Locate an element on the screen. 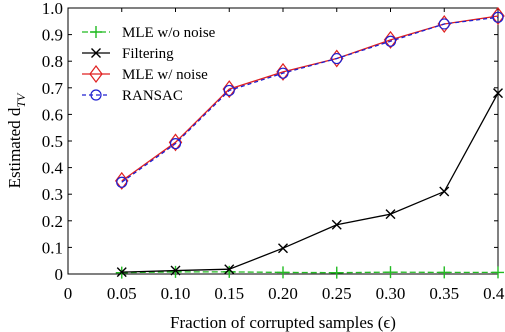 Image resolution: width=505 pixels, height=332 pixels. legend-item-ransac: RANSAC is located at coordinates (132, 96).